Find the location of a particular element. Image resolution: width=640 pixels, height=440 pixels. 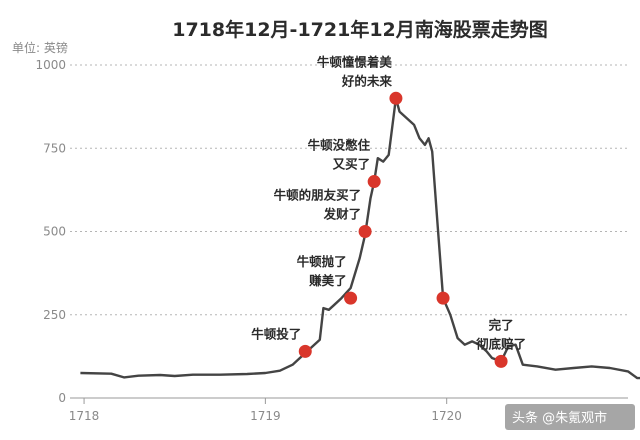

y-tick-label: 500 is located at coordinates (54, 232).